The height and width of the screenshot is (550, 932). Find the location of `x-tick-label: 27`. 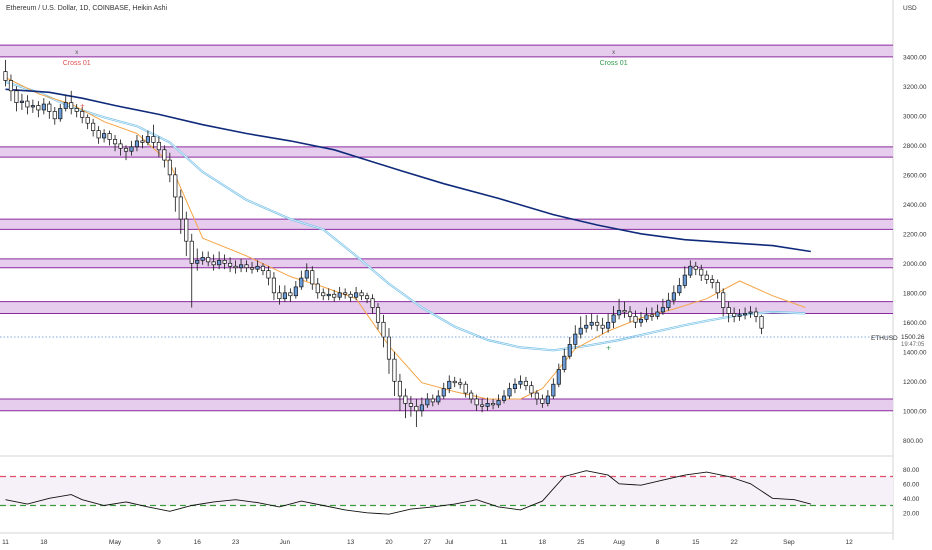

x-tick-label: 27 is located at coordinates (428, 542).